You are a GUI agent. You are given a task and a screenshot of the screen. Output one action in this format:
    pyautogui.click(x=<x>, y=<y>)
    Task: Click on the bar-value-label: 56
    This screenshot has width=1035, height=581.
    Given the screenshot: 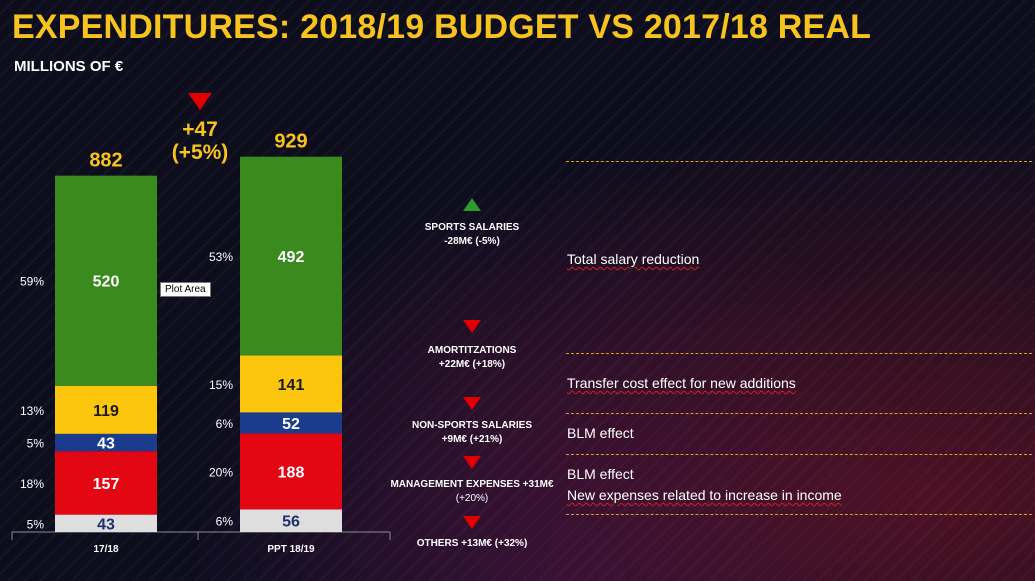 What is the action you would take?
    pyautogui.click(x=291, y=522)
    